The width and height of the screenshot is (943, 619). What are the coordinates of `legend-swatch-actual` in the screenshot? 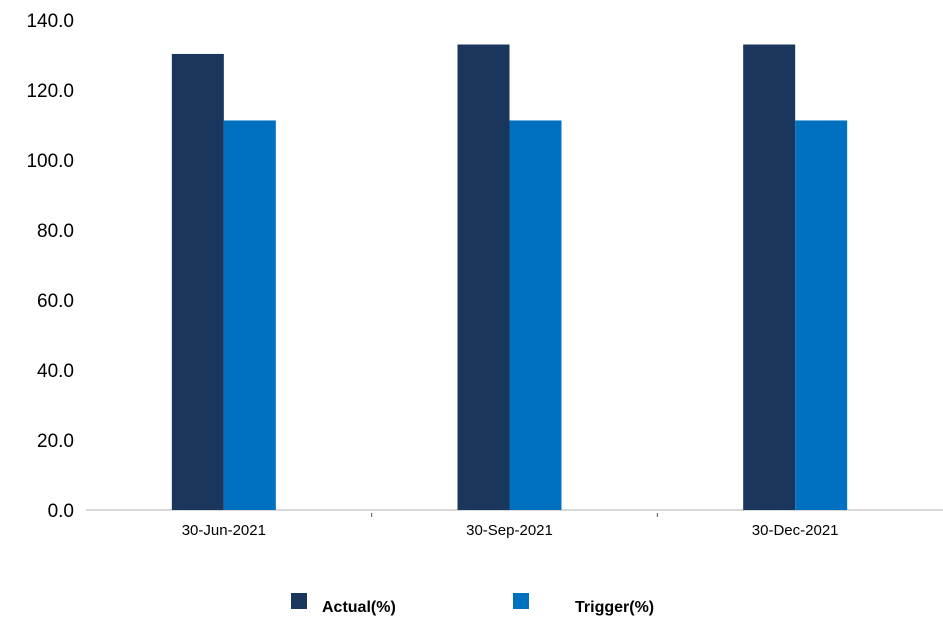 It's located at (299, 601).